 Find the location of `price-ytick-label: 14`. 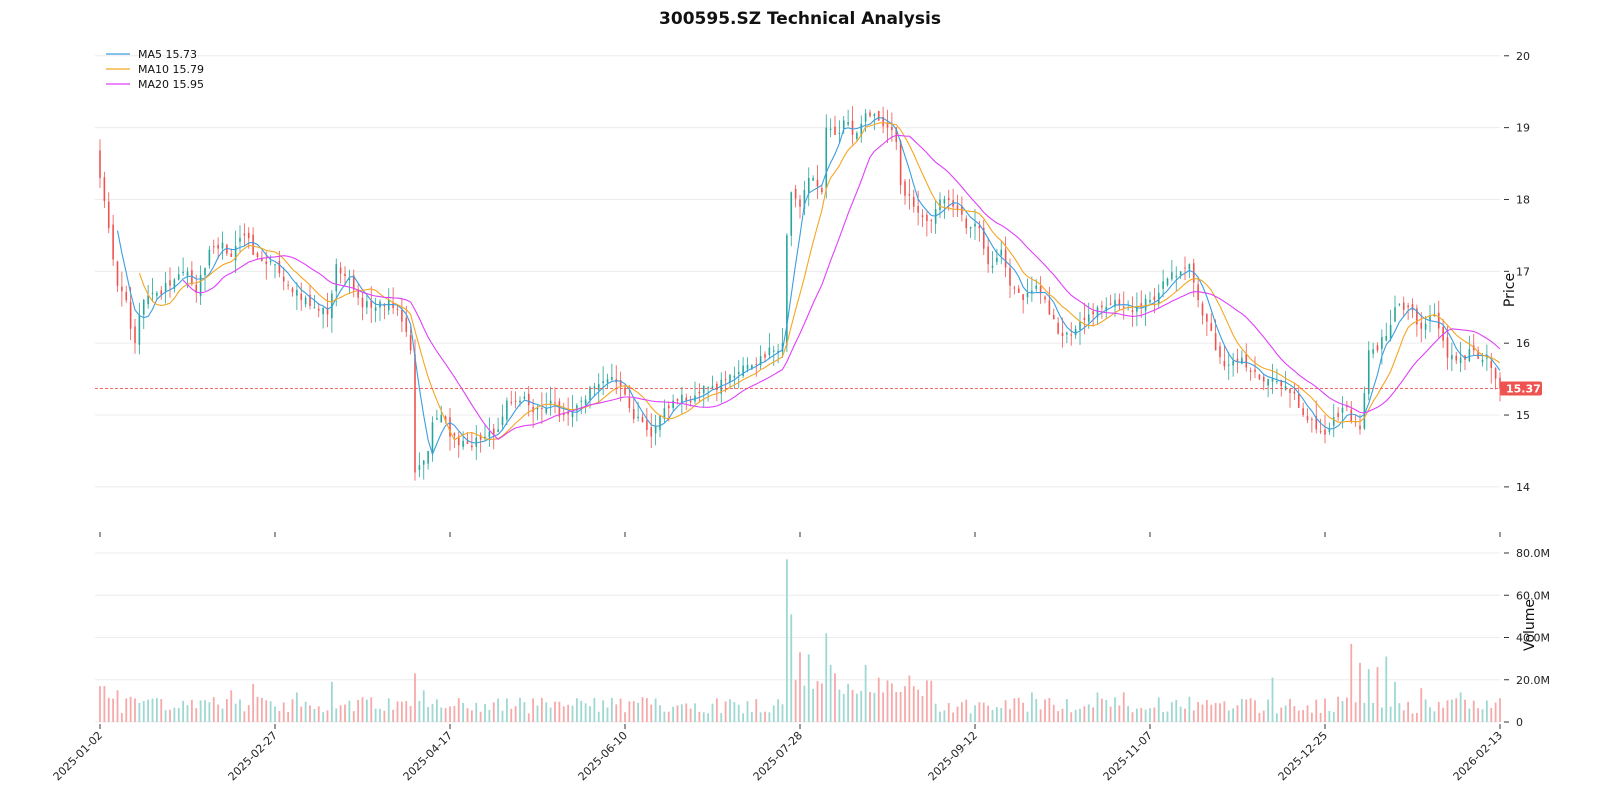

price-ytick-label: 14 is located at coordinates (1523, 487).